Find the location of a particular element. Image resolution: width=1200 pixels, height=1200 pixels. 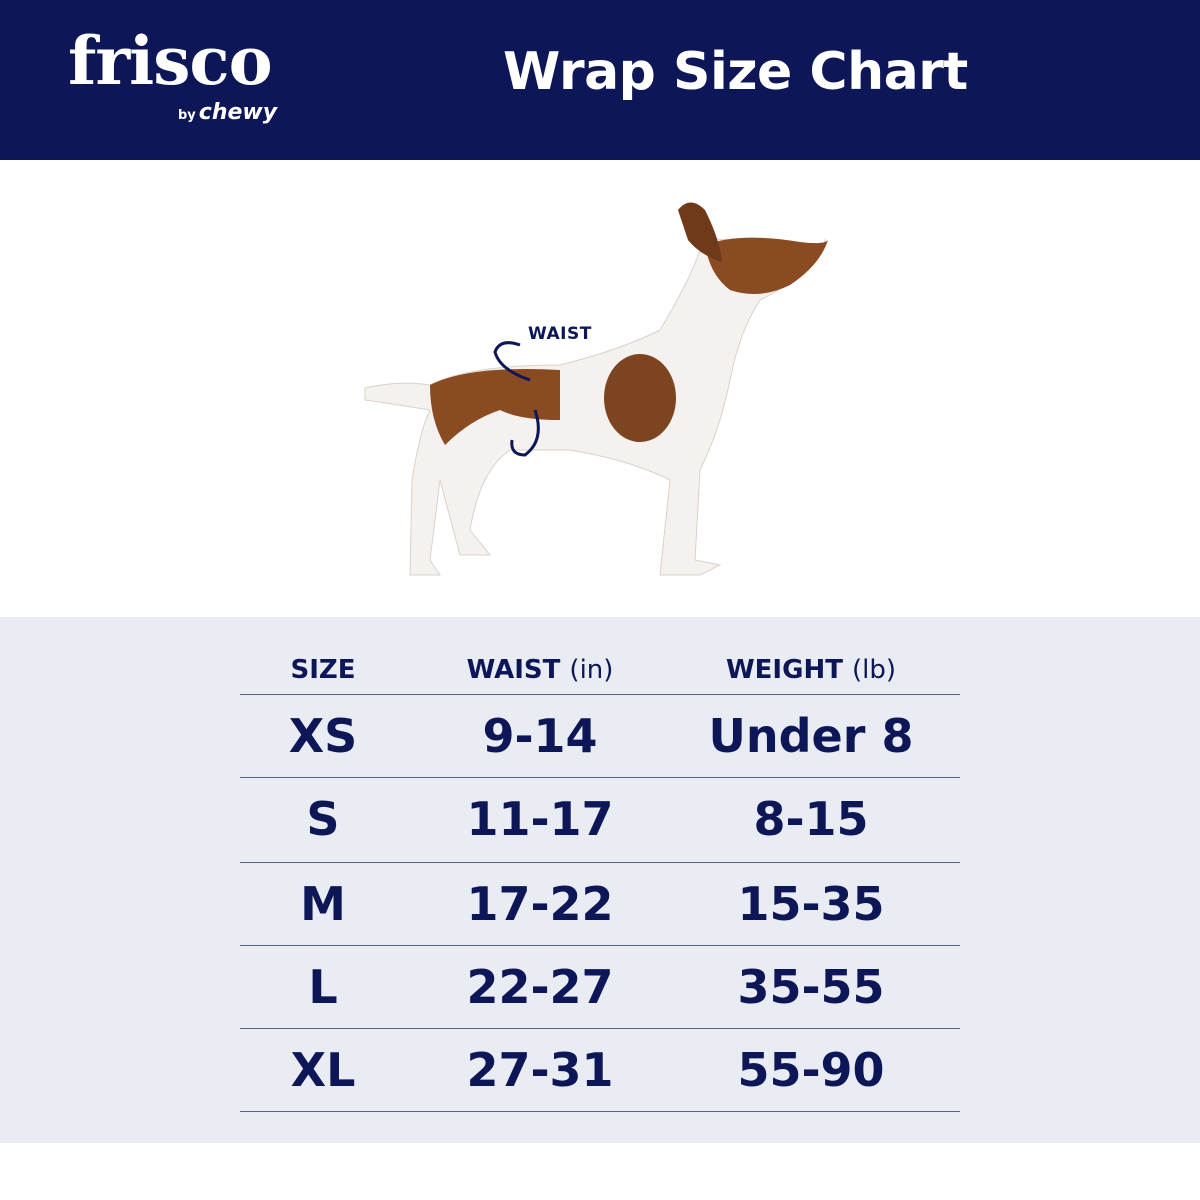

weight-cell: Under 8 is located at coordinates (811, 736).